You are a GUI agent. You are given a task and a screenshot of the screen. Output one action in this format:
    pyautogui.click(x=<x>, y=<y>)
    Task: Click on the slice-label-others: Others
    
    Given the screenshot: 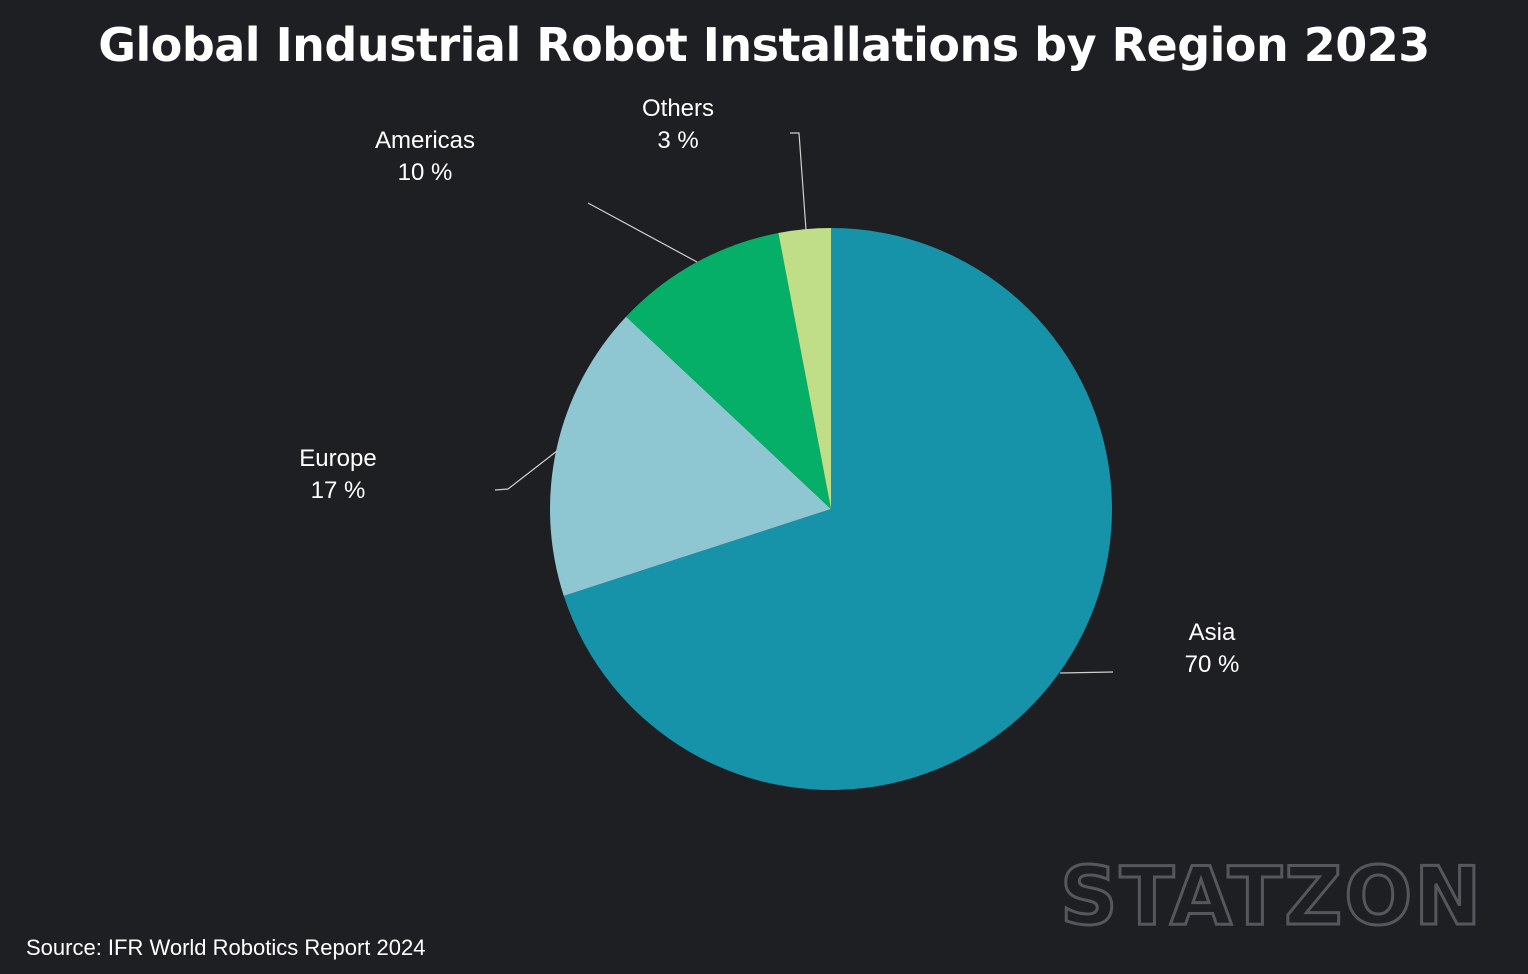 What is the action you would take?
    pyautogui.click(x=678, y=108)
    